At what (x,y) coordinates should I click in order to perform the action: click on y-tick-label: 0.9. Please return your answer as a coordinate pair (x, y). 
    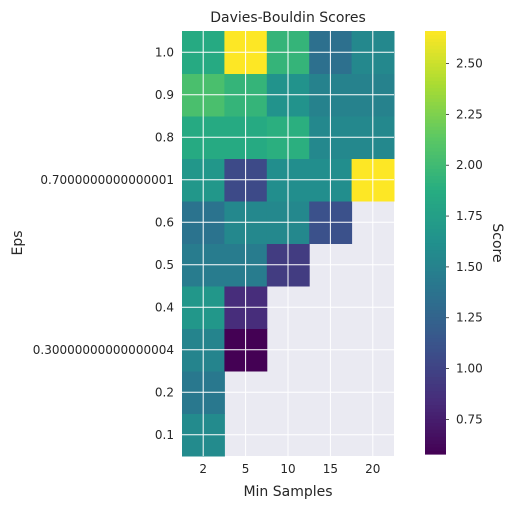
    Looking at the image, I should click on (164, 95).